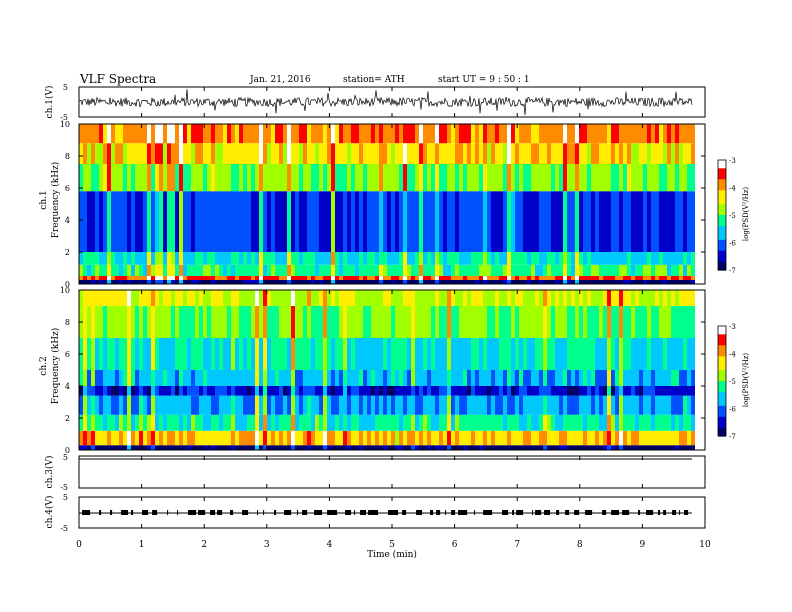 The image size is (792, 612). Describe the element at coordinates (393, 512) in the screenshot. I see `ch4-pulse` at that location.